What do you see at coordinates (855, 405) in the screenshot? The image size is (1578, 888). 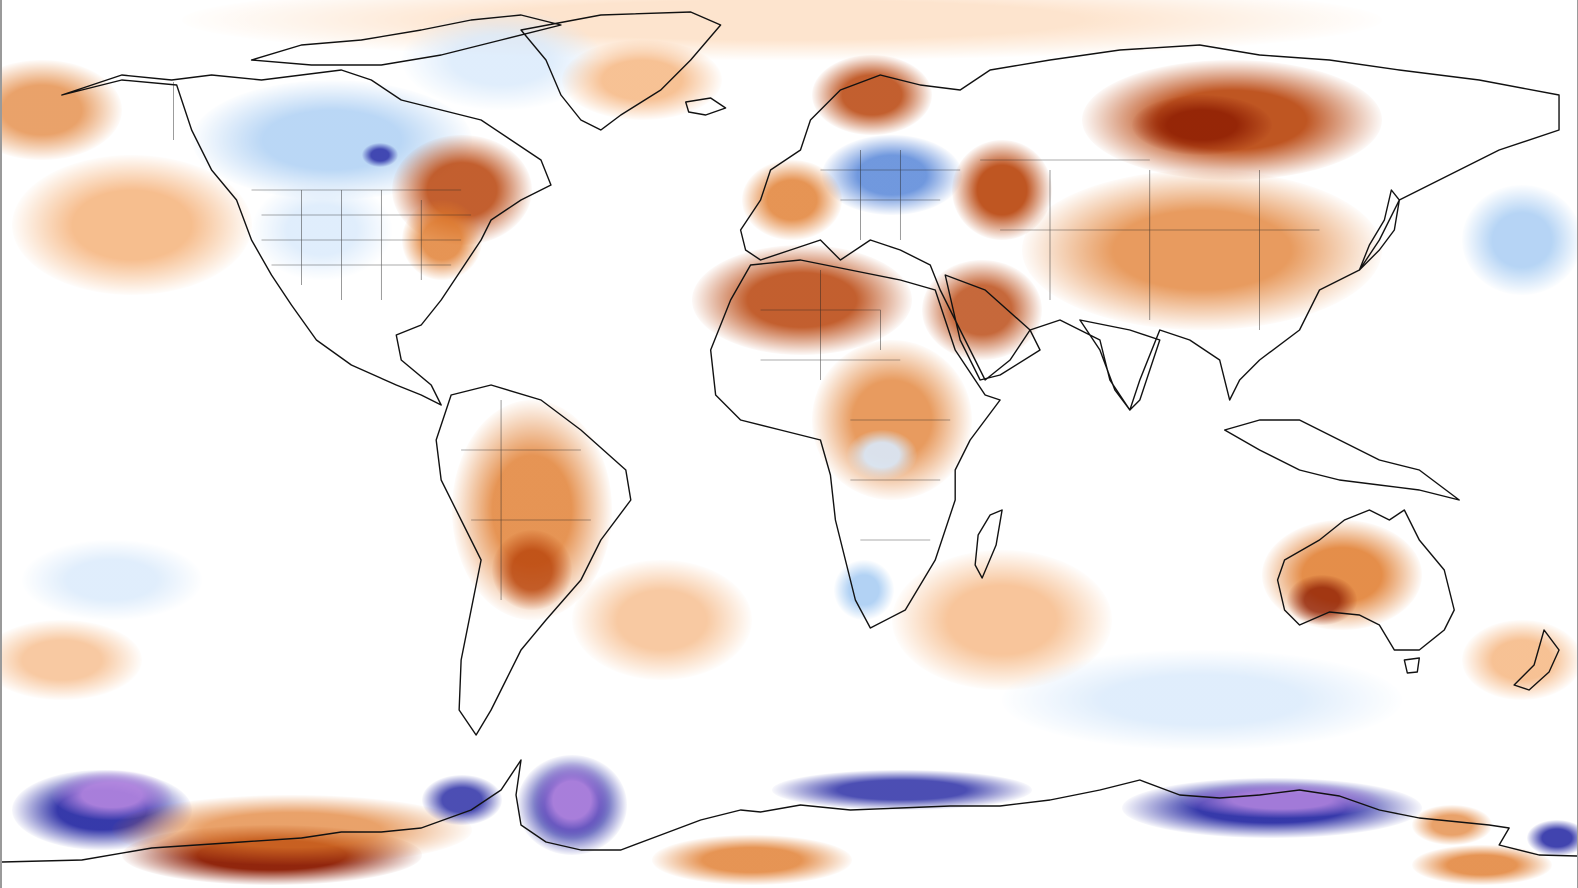 I see `africa-borders` at bounding box center [855, 405].